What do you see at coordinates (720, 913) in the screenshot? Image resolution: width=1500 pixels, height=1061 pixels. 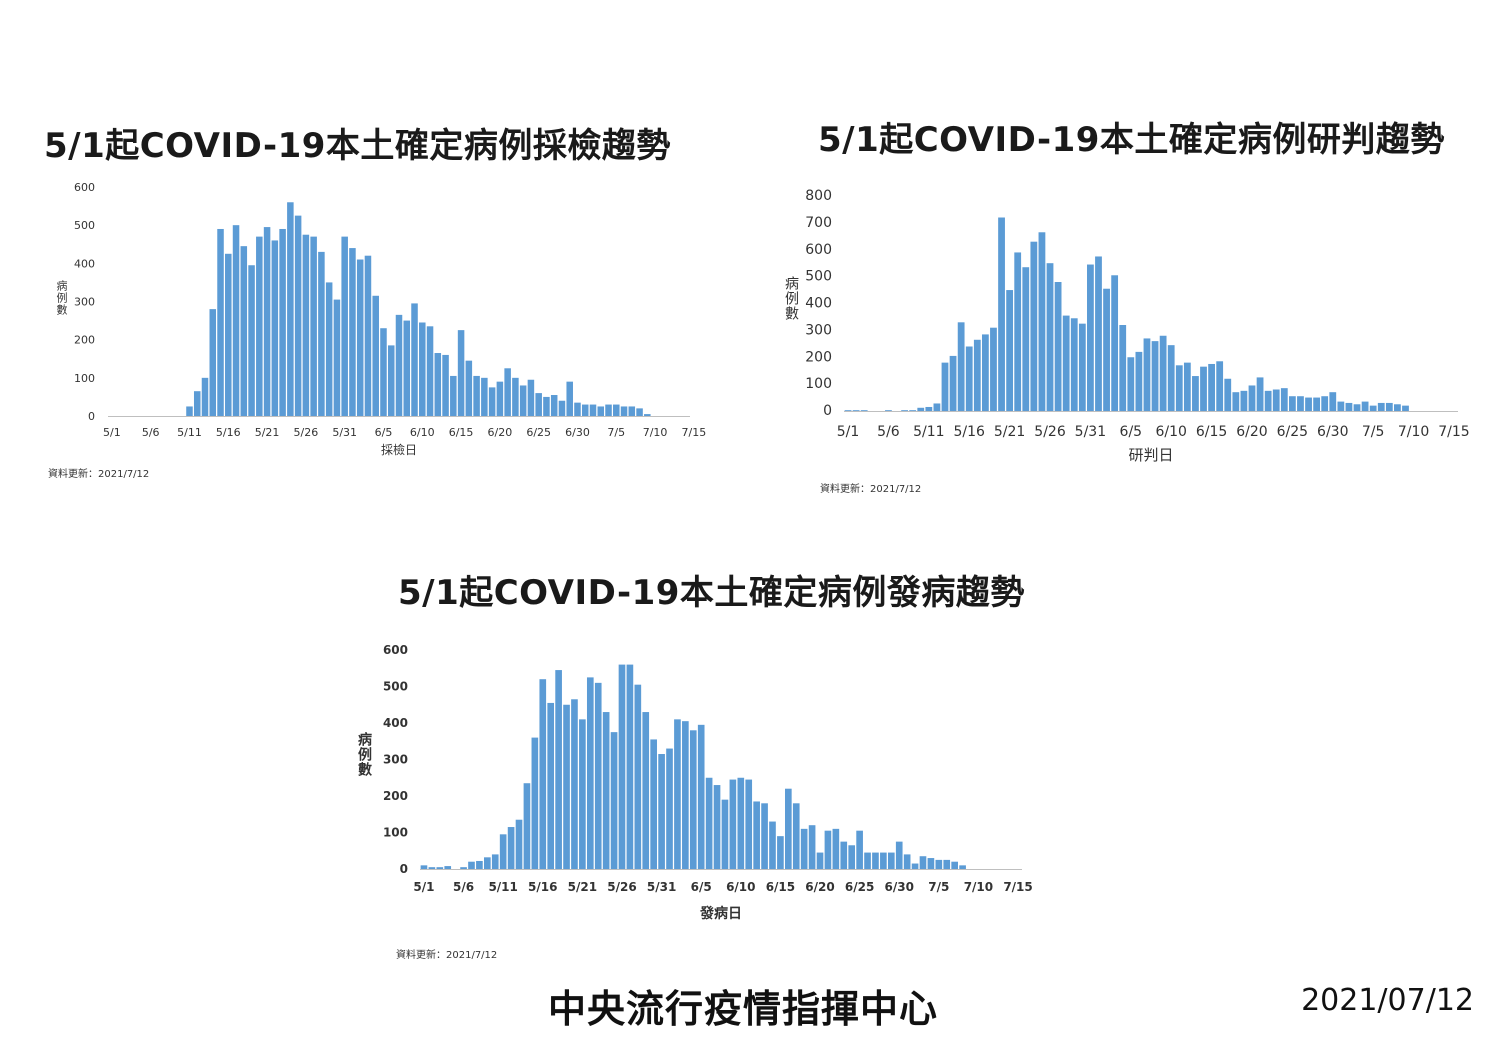 I see `x-axis-label: 發病日` at bounding box center [720, 913].